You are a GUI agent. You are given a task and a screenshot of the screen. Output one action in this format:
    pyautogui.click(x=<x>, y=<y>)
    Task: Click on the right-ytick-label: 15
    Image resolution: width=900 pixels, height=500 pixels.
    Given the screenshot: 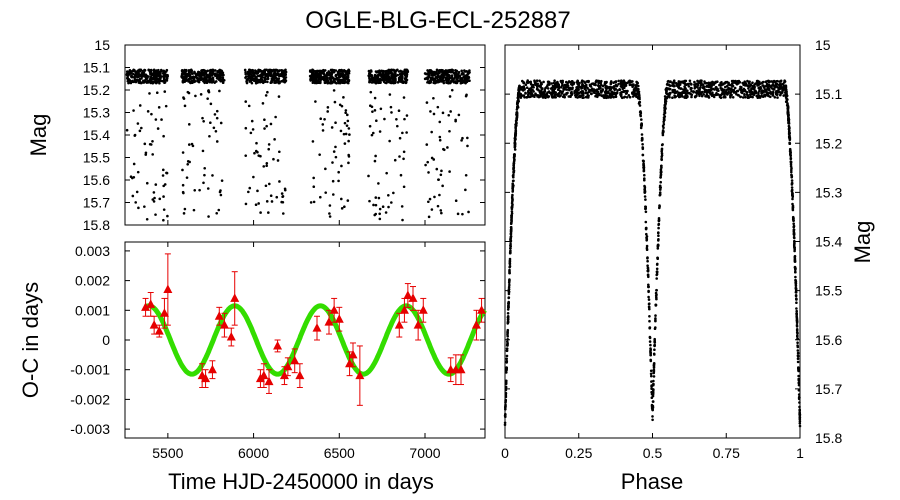 What is the action you would take?
    pyautogui.click(x=823, y=45)
    